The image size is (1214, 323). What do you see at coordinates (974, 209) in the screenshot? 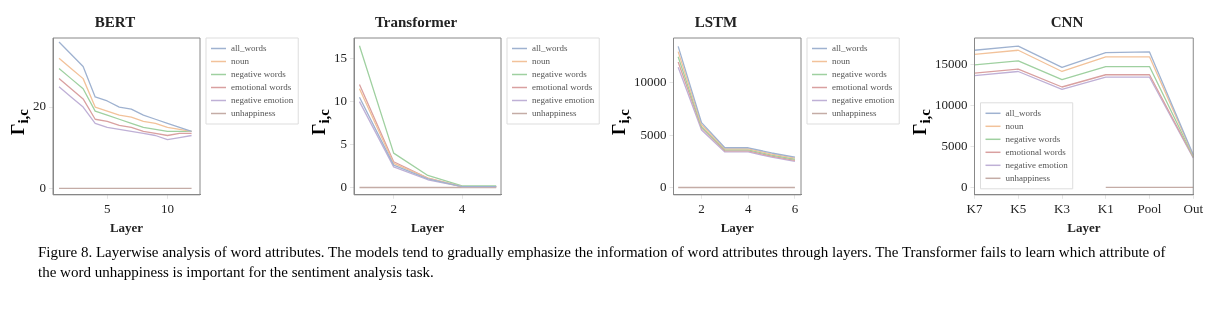
I see `x-tick-label: K7` at bounding box center [974, 209].